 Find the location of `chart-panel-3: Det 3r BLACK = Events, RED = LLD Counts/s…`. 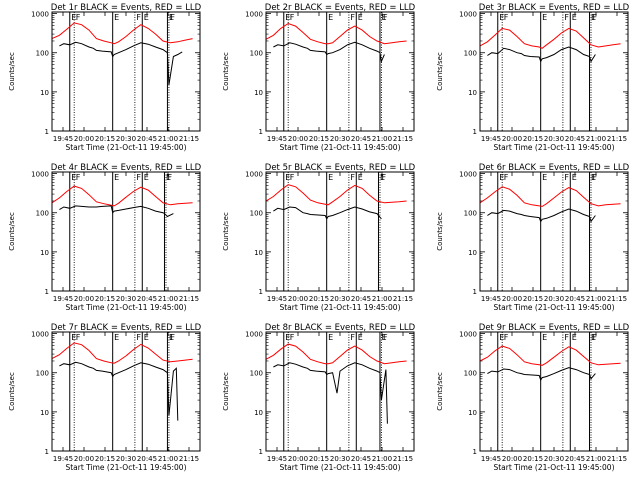

chart-panel-3: Det 3r BLACK = Events, RED = LLD Counts/s… is located at coordinates (533, 77).